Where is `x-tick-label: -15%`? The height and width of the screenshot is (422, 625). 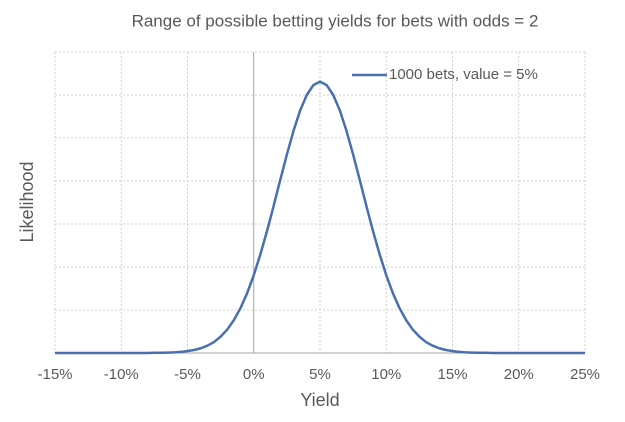
x-tick-label: -15% is located at coordinates (54, 374).